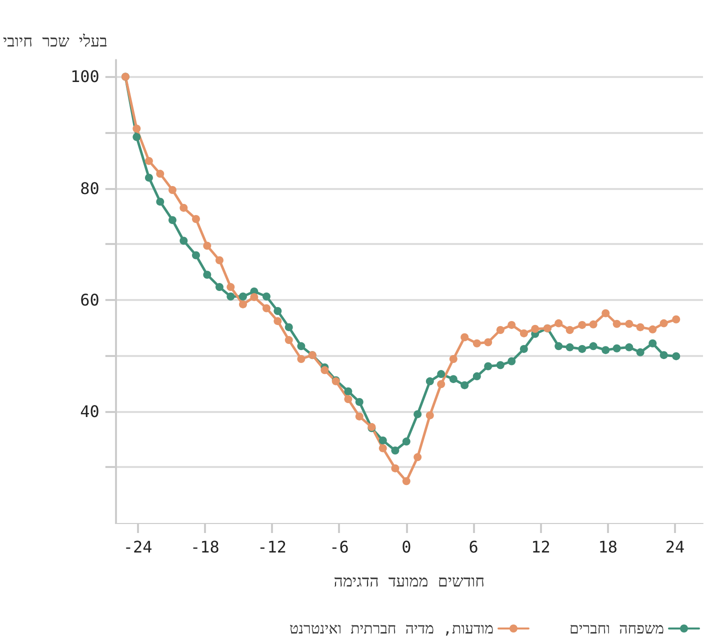  Describe the element at coordinates (90, 411) in the screenshot. I see `y-tick-label: 40` at that location.